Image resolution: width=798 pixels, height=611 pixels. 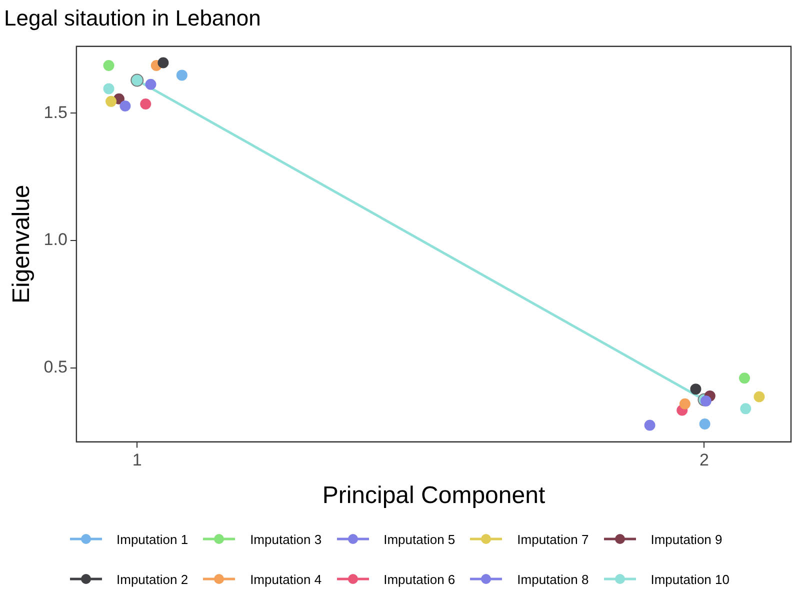 What do you see at coordinates (286, 579) in the screenshot?
I see `legend-label: Imputation 4` at bounding box center [286, 579].